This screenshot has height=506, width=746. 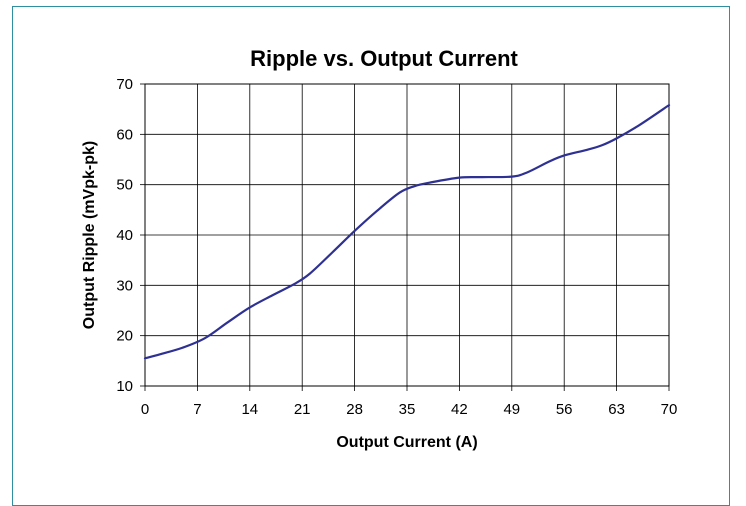 What do you see at coordinates (124, 336) in the screenshot?
I see `y-tick-label: 20` at bounding box center [124, 336].